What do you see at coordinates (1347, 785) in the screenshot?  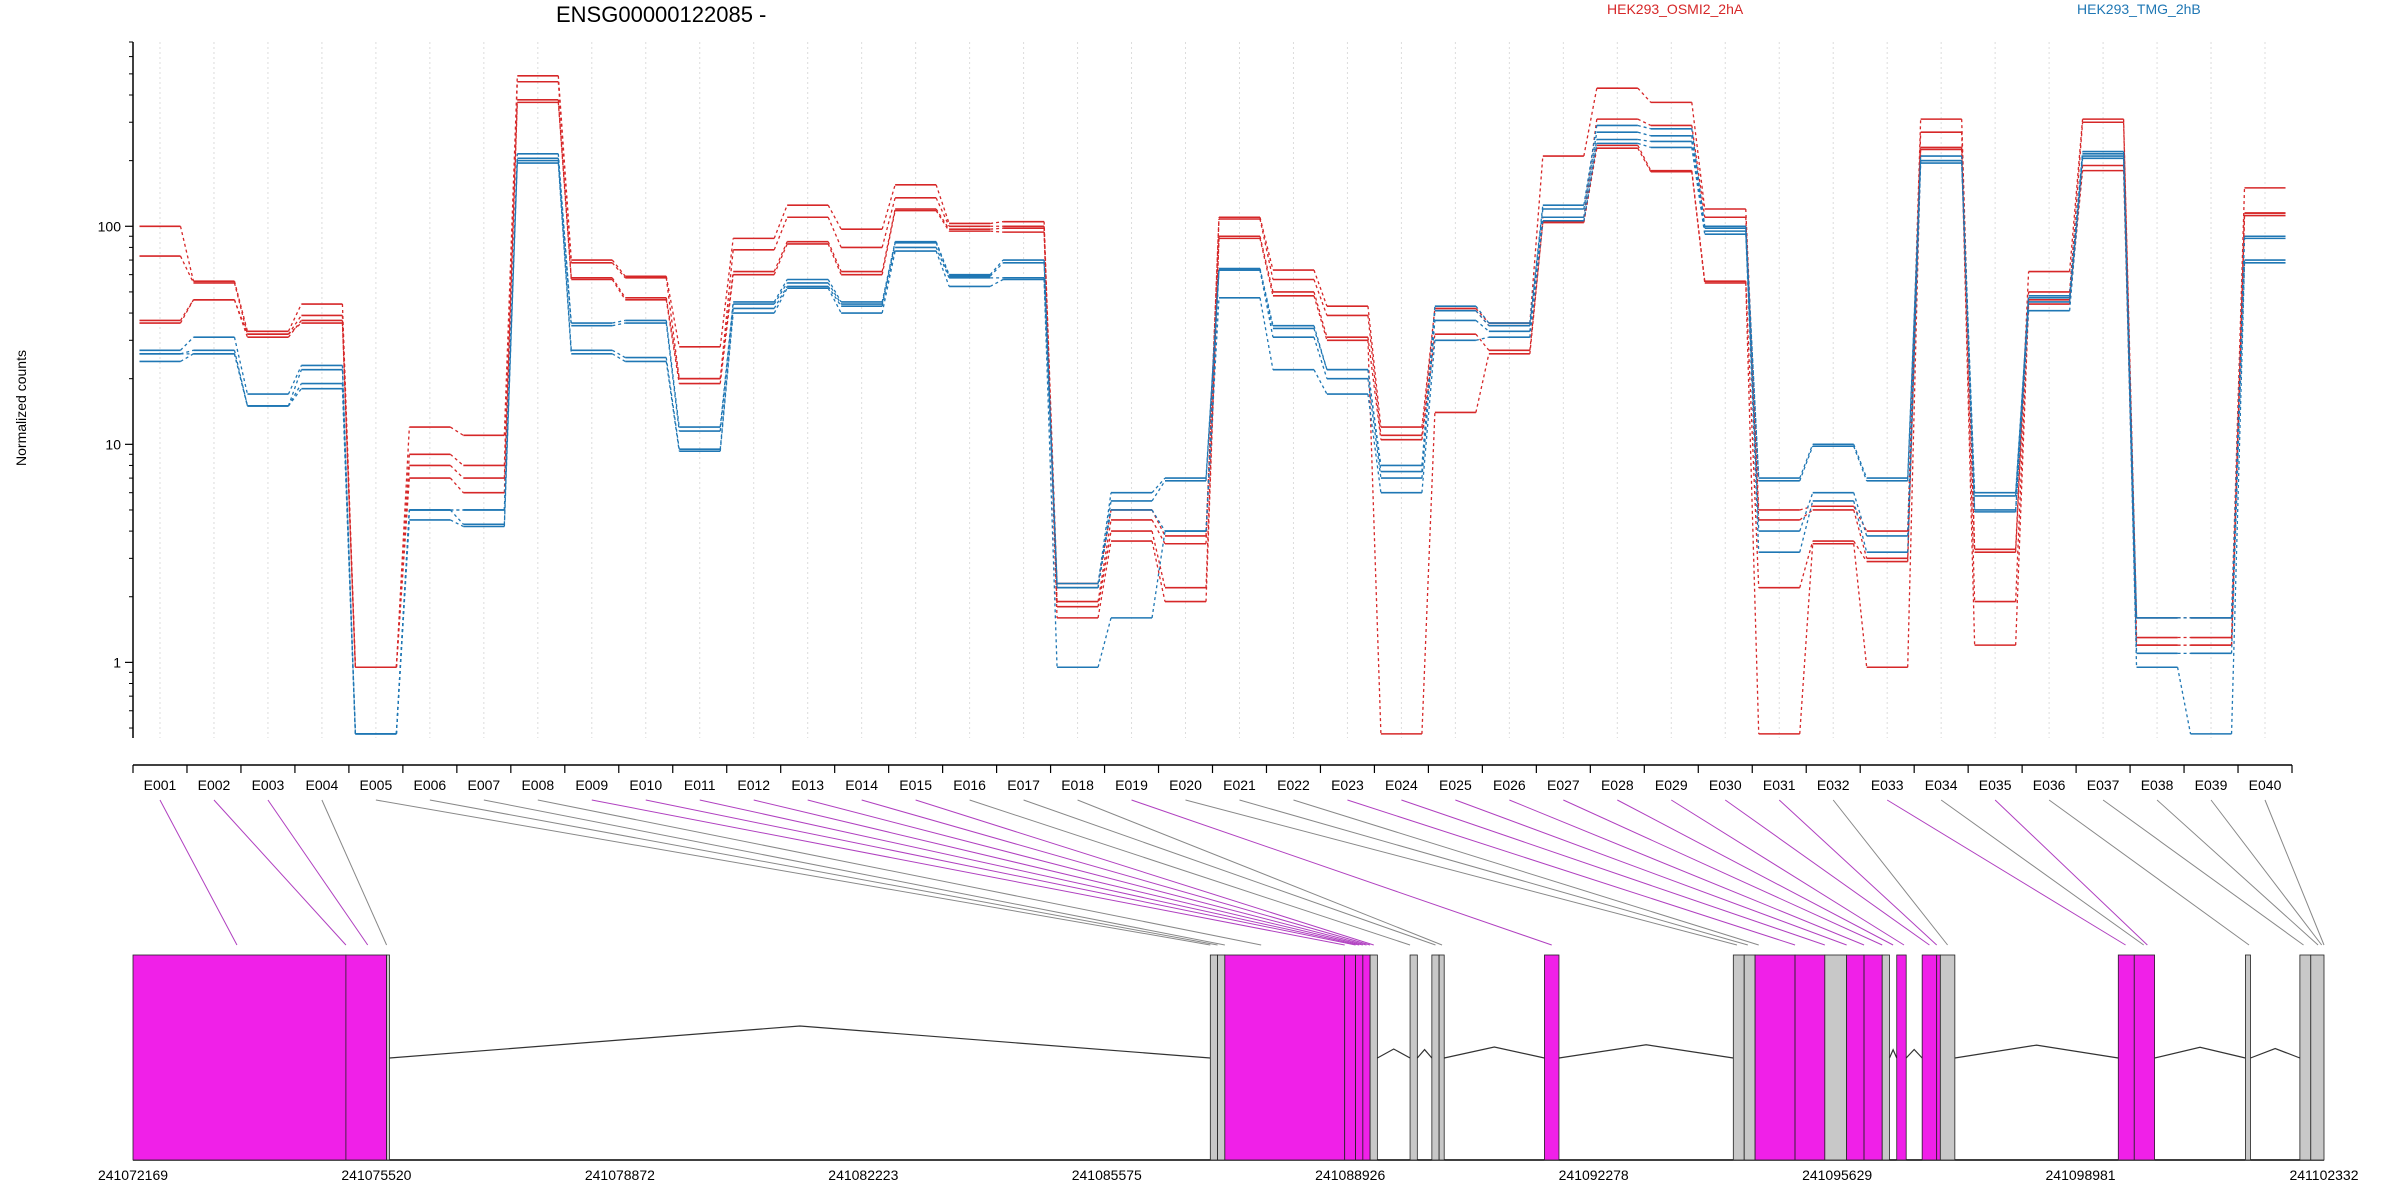 I see `x-tick-label: E023` at bounding box center [1347, 785].